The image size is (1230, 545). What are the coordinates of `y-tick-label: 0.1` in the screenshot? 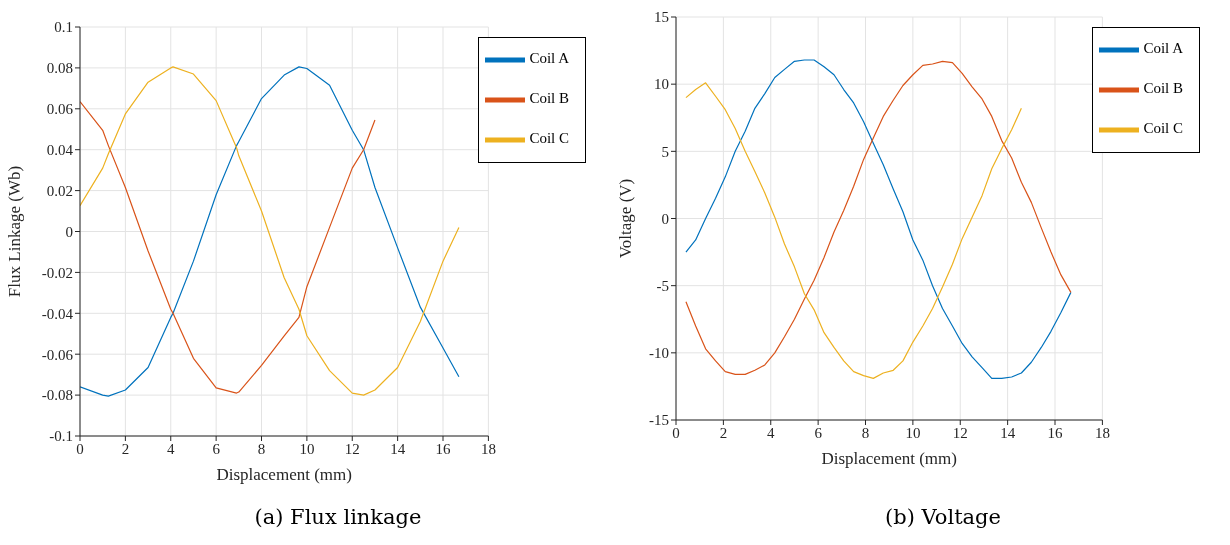 It's located at (63, 27).